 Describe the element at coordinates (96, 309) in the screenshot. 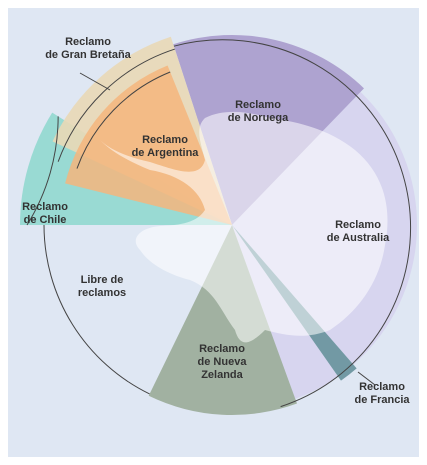

I see `boundary-arc` at that location.